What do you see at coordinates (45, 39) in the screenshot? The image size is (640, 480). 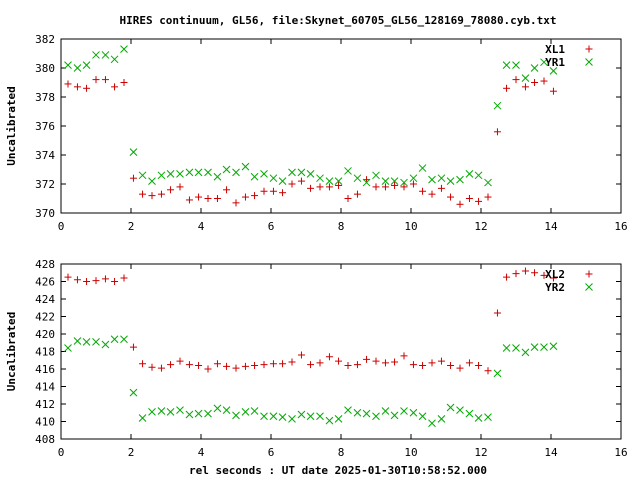 I see `y-tick-label: 382` at bounding box center [45, 39].